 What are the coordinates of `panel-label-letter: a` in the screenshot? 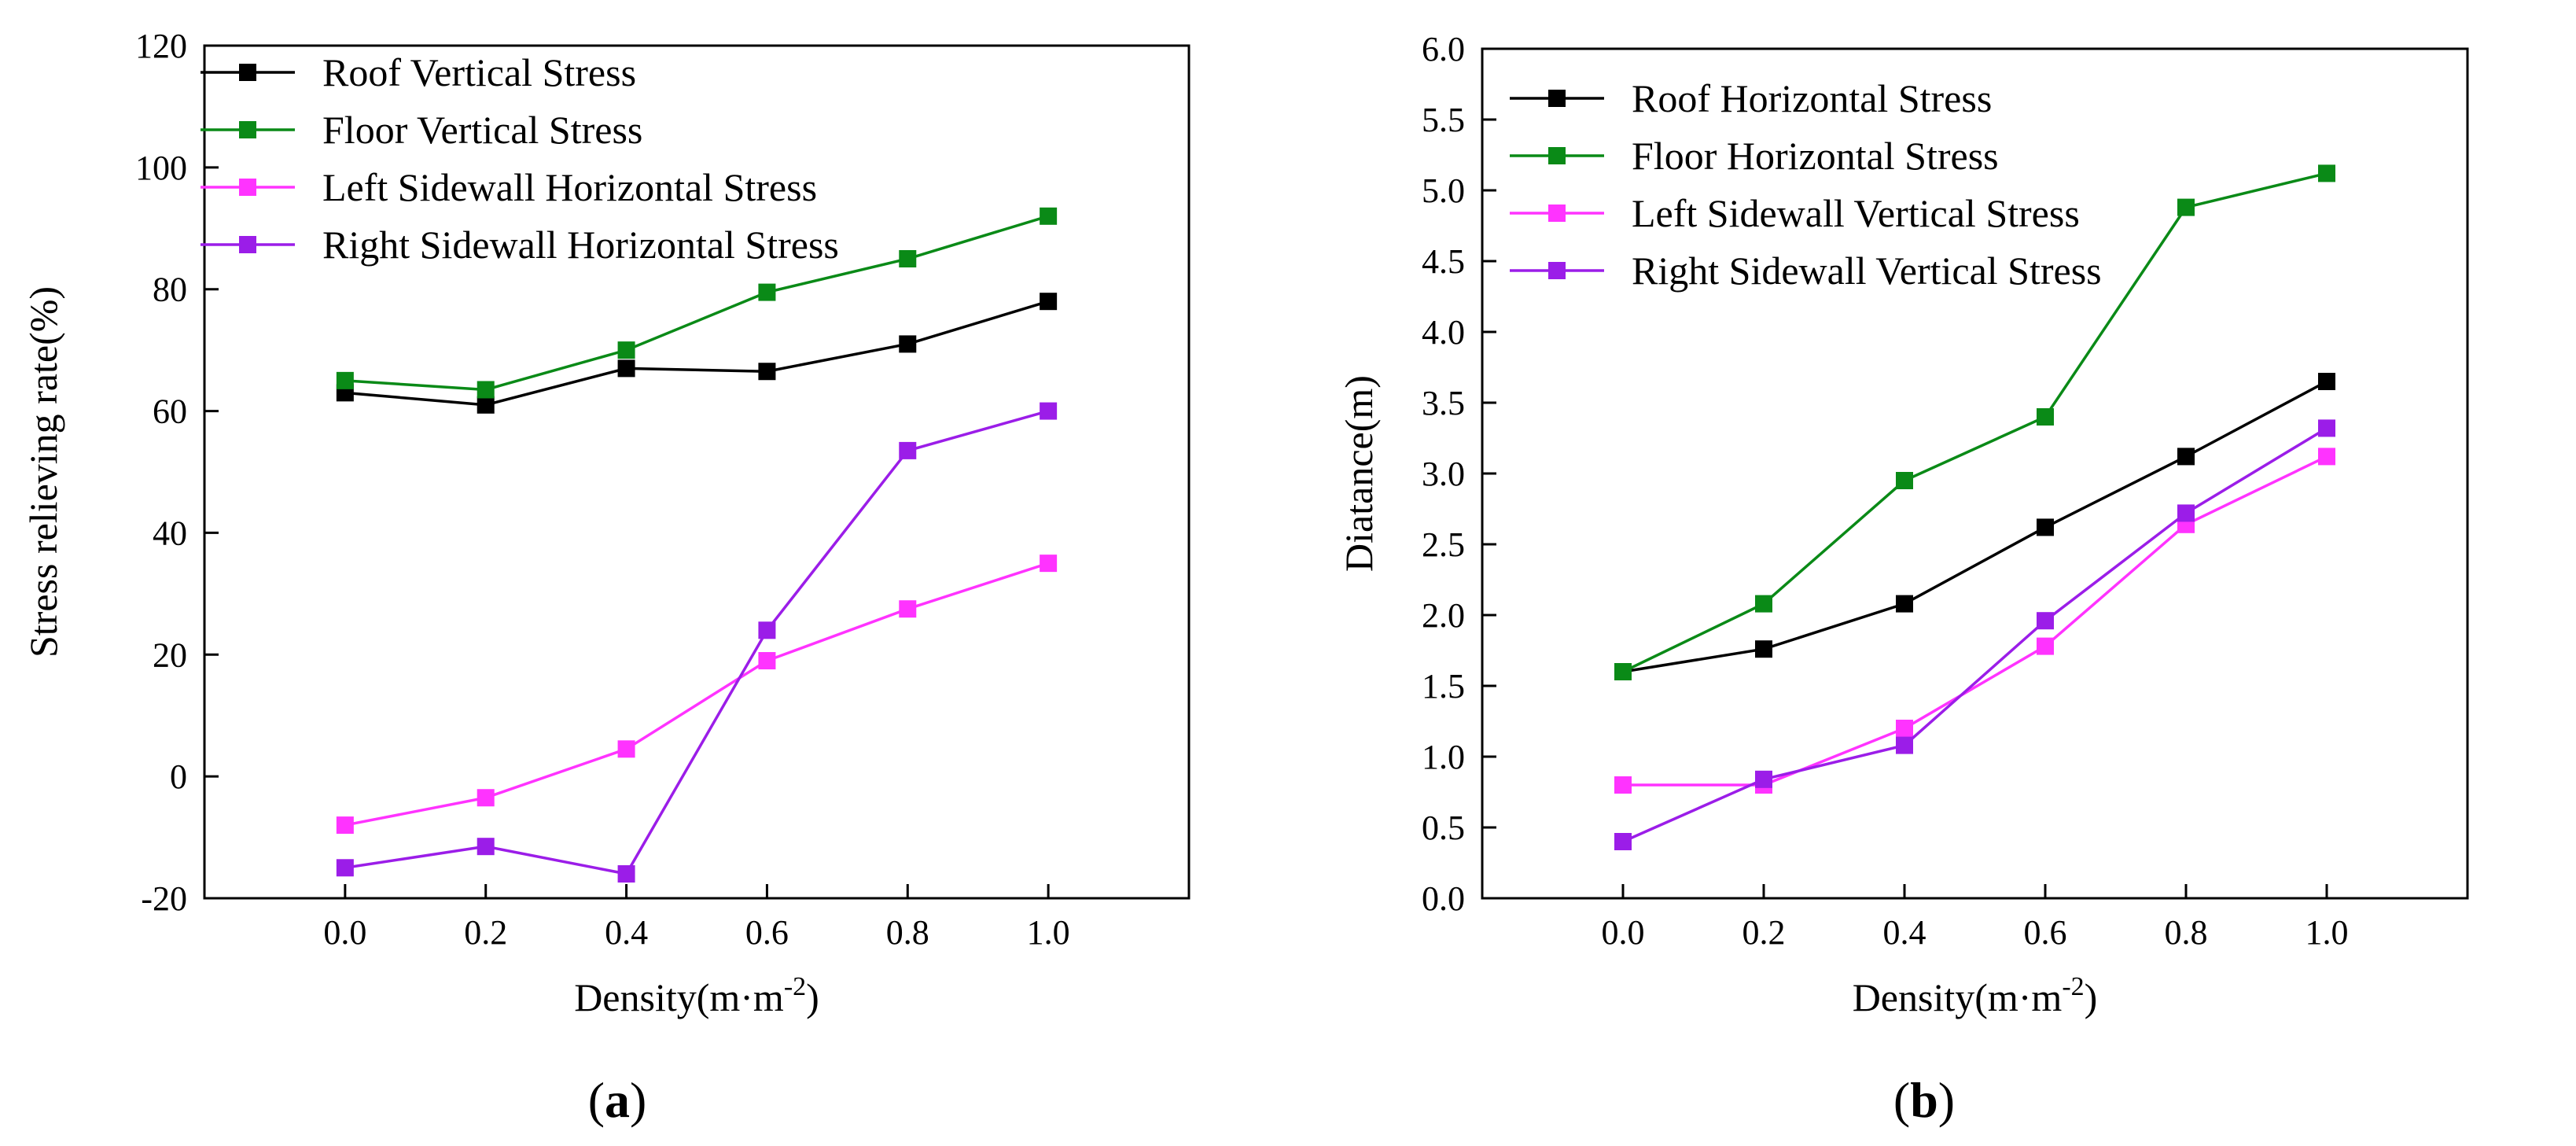 It's located at (618, 1100).